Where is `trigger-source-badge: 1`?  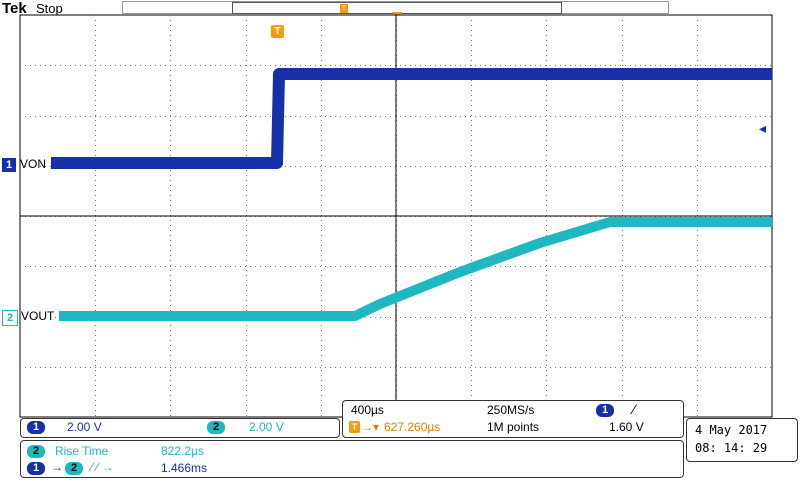
trigger-source-badge: 1 is located at coordinates (605, 410).